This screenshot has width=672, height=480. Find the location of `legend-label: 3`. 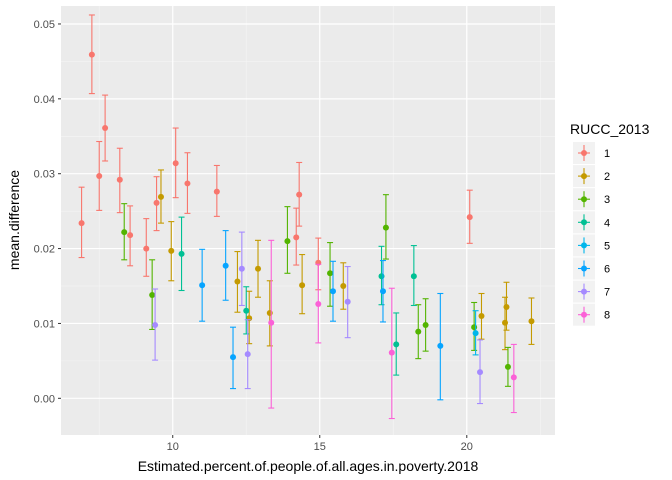

legend-label: 3 is located at coordinates (607, 200).